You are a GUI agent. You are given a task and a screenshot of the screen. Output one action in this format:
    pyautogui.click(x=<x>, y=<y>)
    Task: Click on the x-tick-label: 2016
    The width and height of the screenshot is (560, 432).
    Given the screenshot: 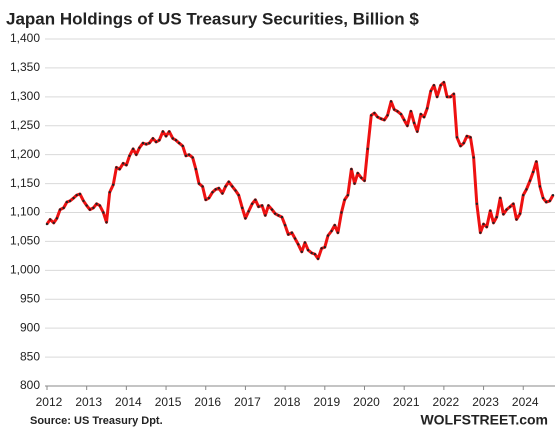 What is the action you would take?
    pyautogui.click(x=207, y=402)
    